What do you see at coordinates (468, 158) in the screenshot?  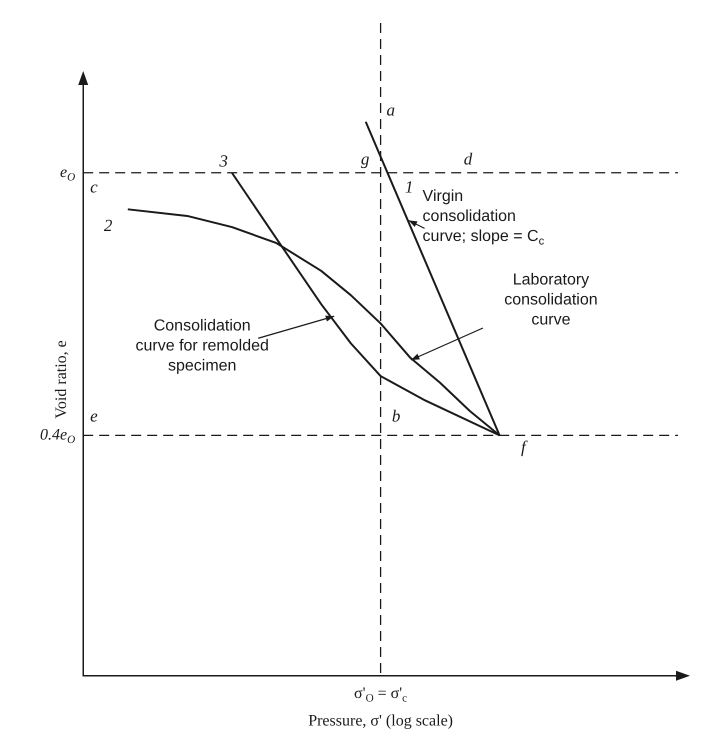 I see `annotation: d` at bounding box center [468, 158].